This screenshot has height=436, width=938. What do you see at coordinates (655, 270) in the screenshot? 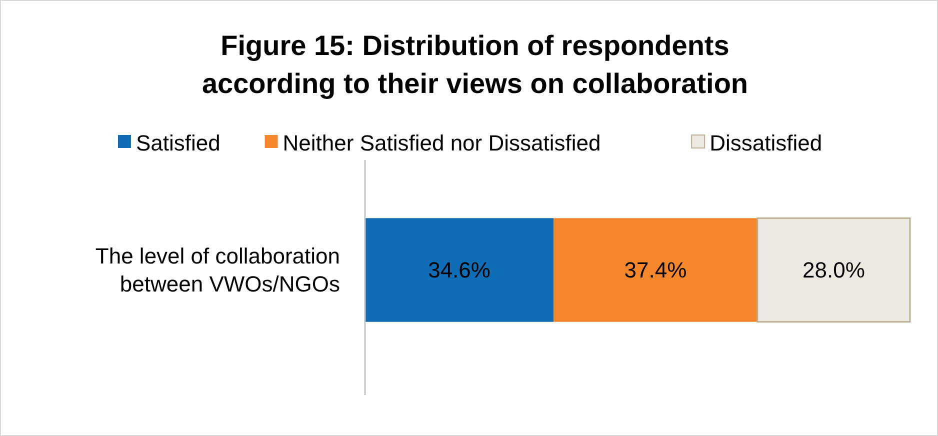
I see `data-label: 37.4%` at bounding box center [655, 270].